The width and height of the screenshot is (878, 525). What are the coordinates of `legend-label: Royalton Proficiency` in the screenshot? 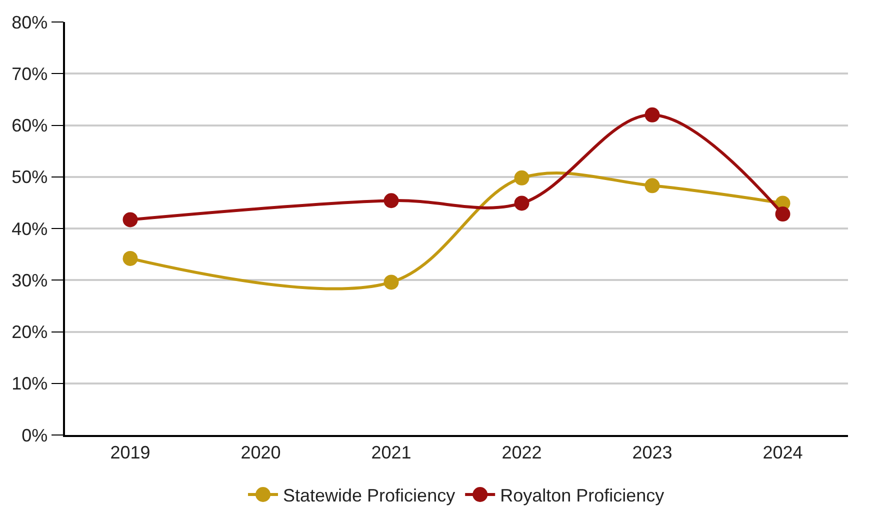 It's located at (582, 496).